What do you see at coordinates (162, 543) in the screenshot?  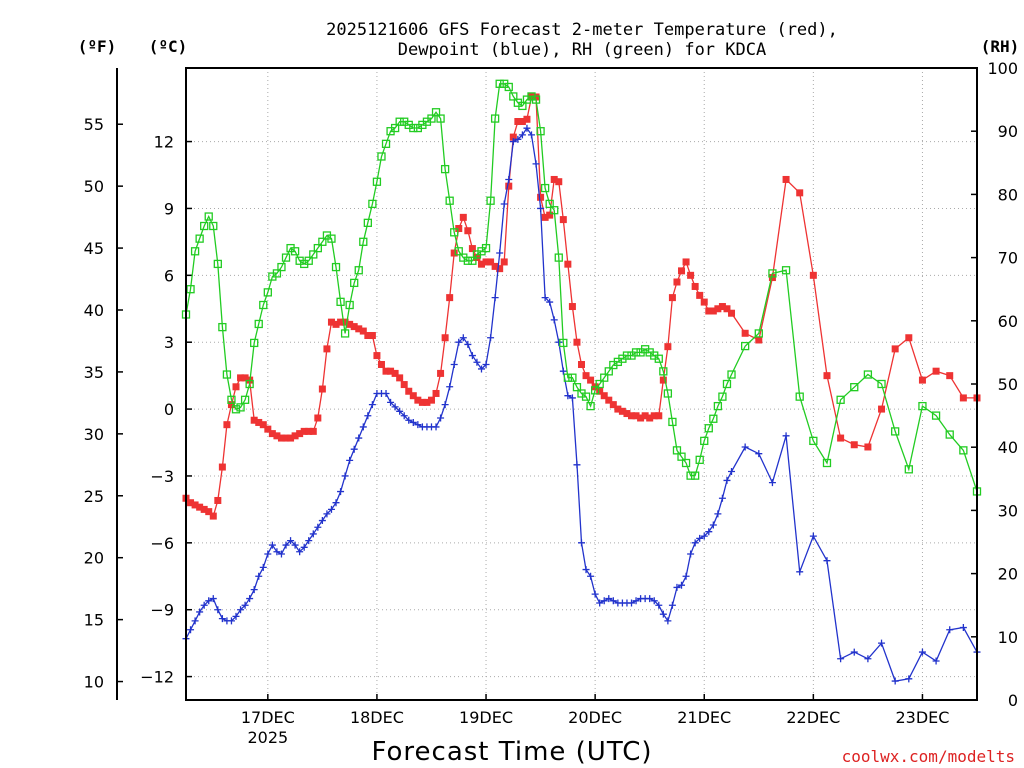 I see `celsius-tick-label: −6` at bounding box center [162, 543].